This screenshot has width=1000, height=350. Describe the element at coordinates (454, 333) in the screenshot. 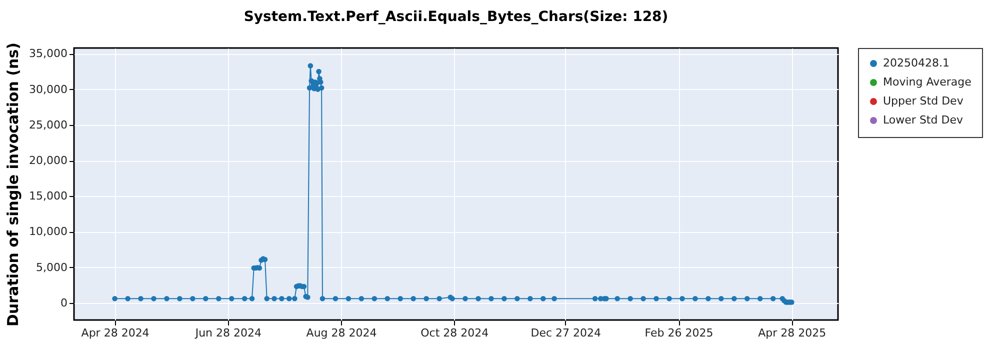

I see `x-tick-label: Oct 28 2024` at that location.